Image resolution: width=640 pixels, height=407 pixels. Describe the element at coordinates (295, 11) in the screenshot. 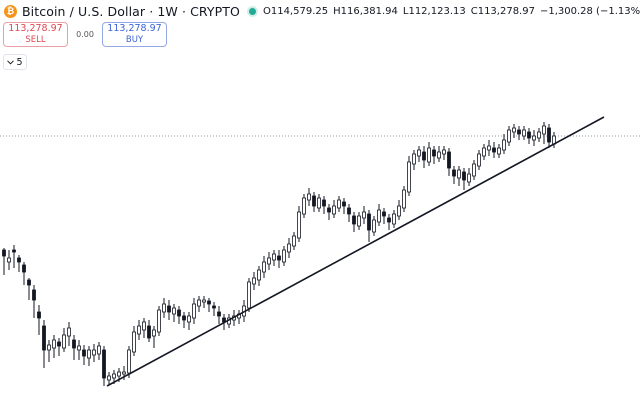

I see `open-value: O114,579.25` at that location.